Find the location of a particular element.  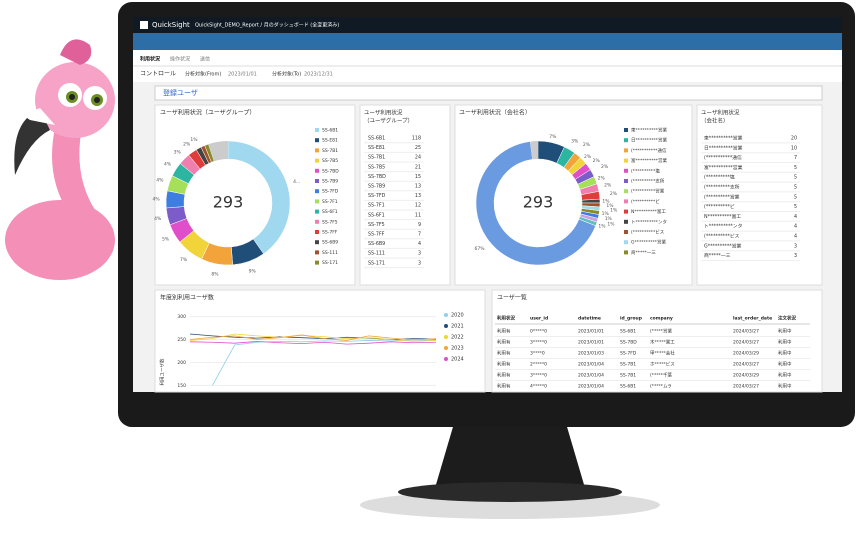

cell: 2024/03/29 is located at coordinates (746, 376).